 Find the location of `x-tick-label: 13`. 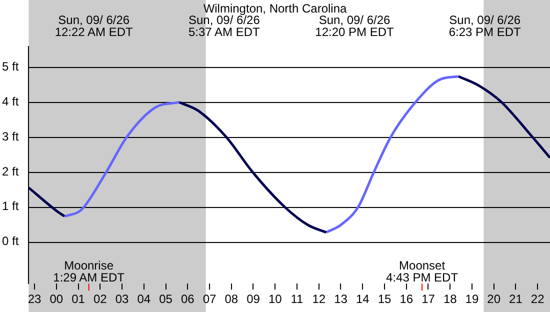

x-tick-label: 13 is located at coordinates (341, 299).